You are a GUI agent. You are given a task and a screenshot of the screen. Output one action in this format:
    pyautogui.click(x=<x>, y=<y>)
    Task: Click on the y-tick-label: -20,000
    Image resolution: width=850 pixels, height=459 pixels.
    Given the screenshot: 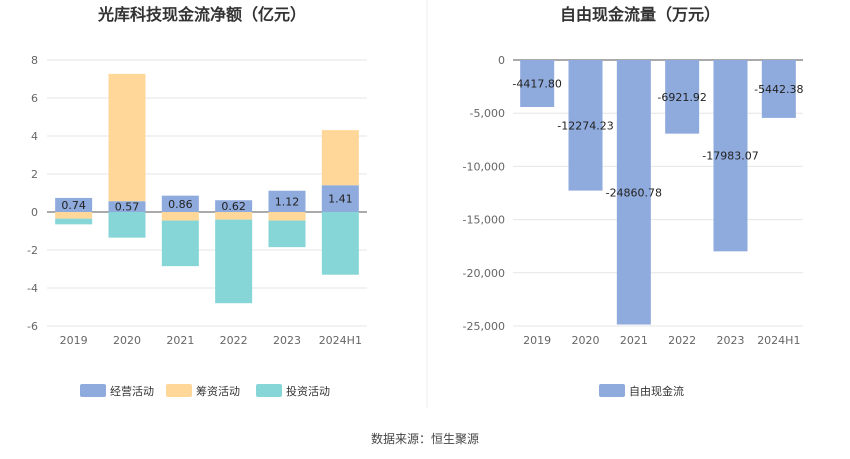 What is the action you would take?
    pyautogui.click(x=484, y=273)
    